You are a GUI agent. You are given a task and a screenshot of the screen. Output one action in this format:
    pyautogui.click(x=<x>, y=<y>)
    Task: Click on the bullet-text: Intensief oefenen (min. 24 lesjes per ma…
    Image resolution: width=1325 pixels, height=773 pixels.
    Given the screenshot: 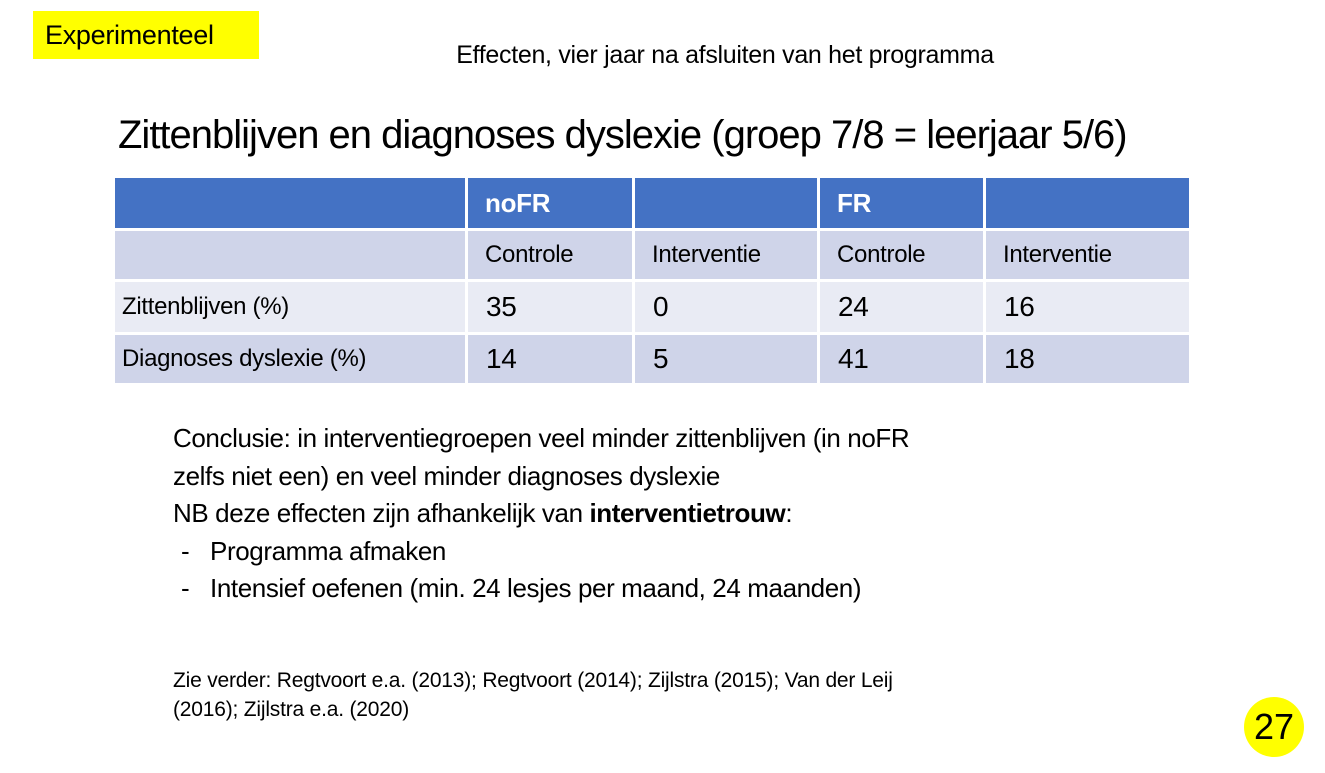 What is the action you would take?
    pyautogui.click(x=536, y=588)
    